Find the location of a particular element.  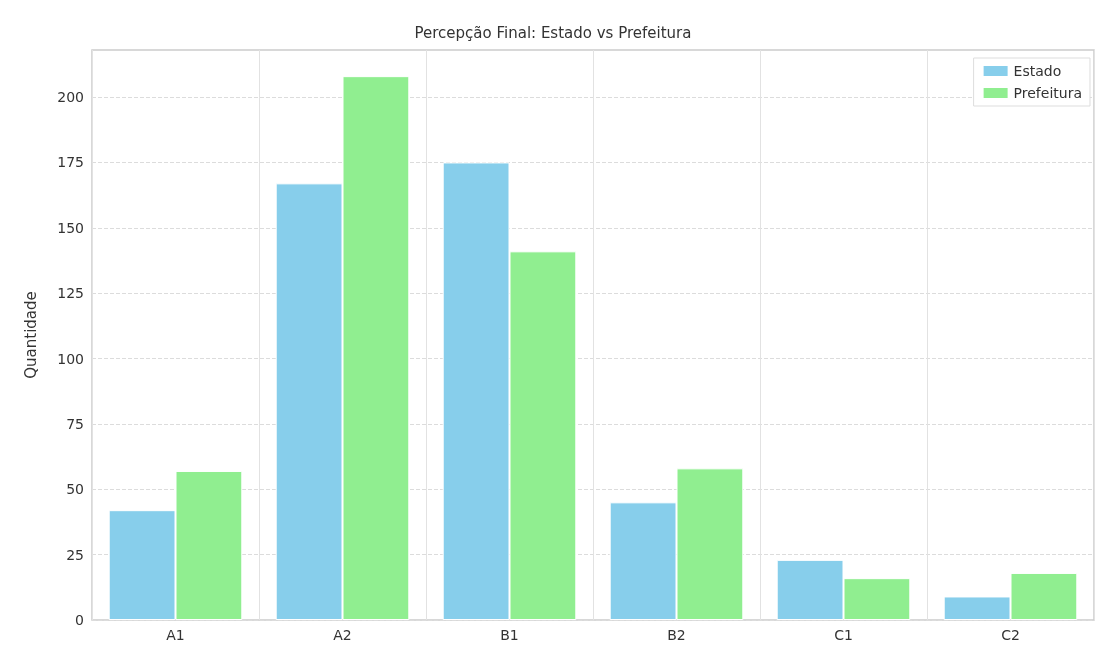

y-tick-label: 150 is located at coordinates (70, 227).